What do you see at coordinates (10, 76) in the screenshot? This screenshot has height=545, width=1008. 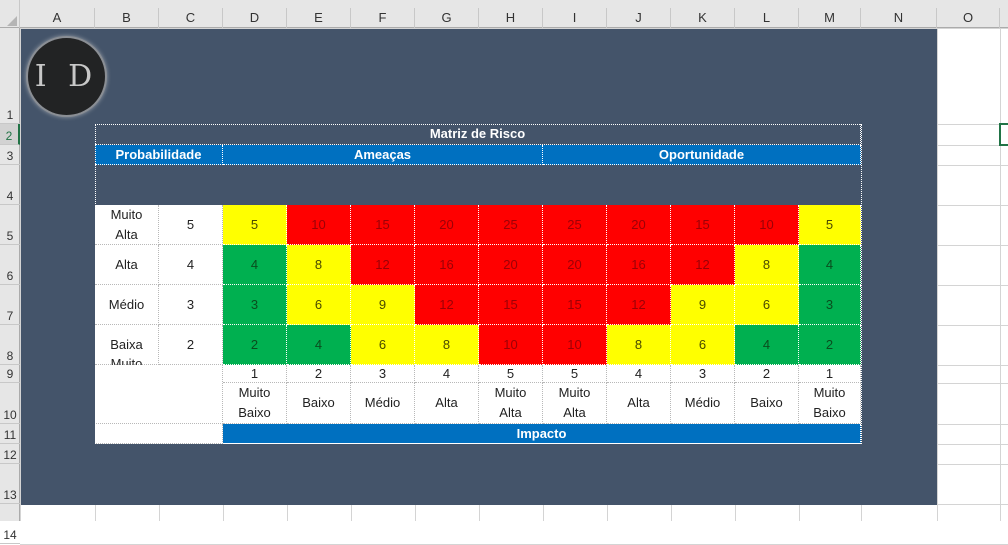 I see `row-header-1: 1` at bounding box center [10, 76].